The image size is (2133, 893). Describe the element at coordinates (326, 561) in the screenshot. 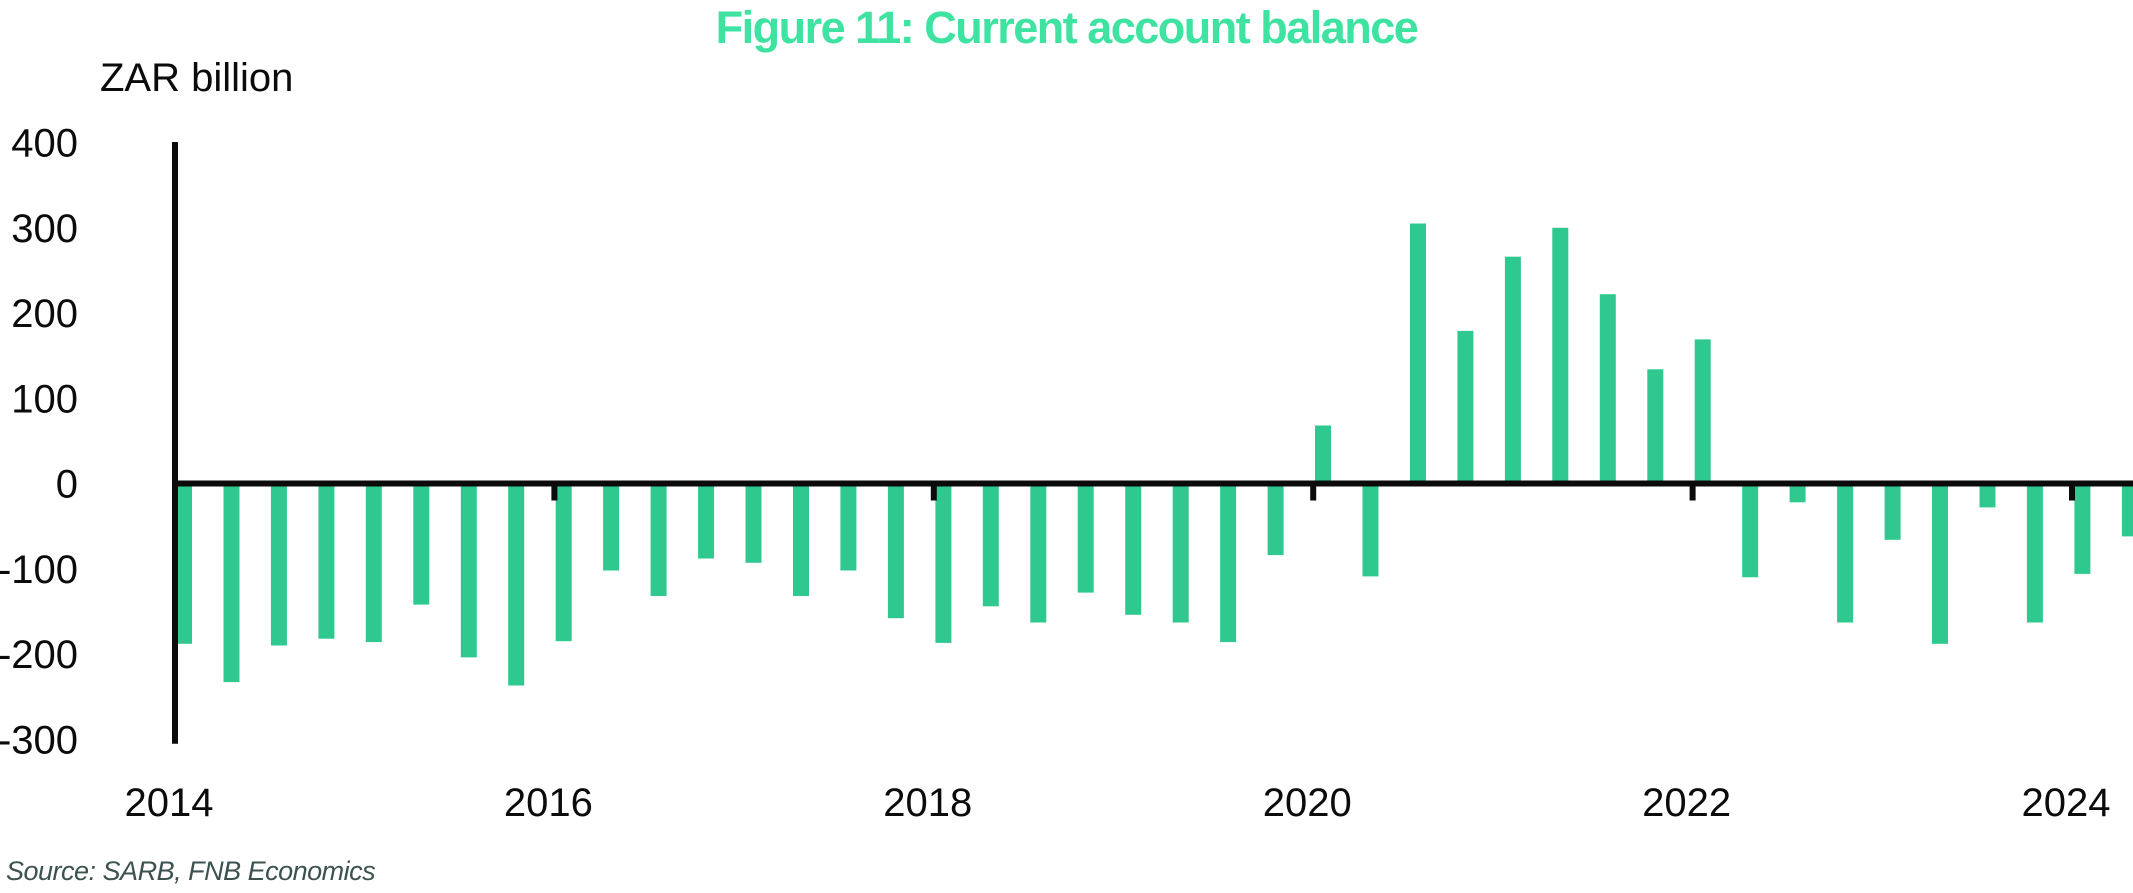

I see `bar-2014Q4` at that location.